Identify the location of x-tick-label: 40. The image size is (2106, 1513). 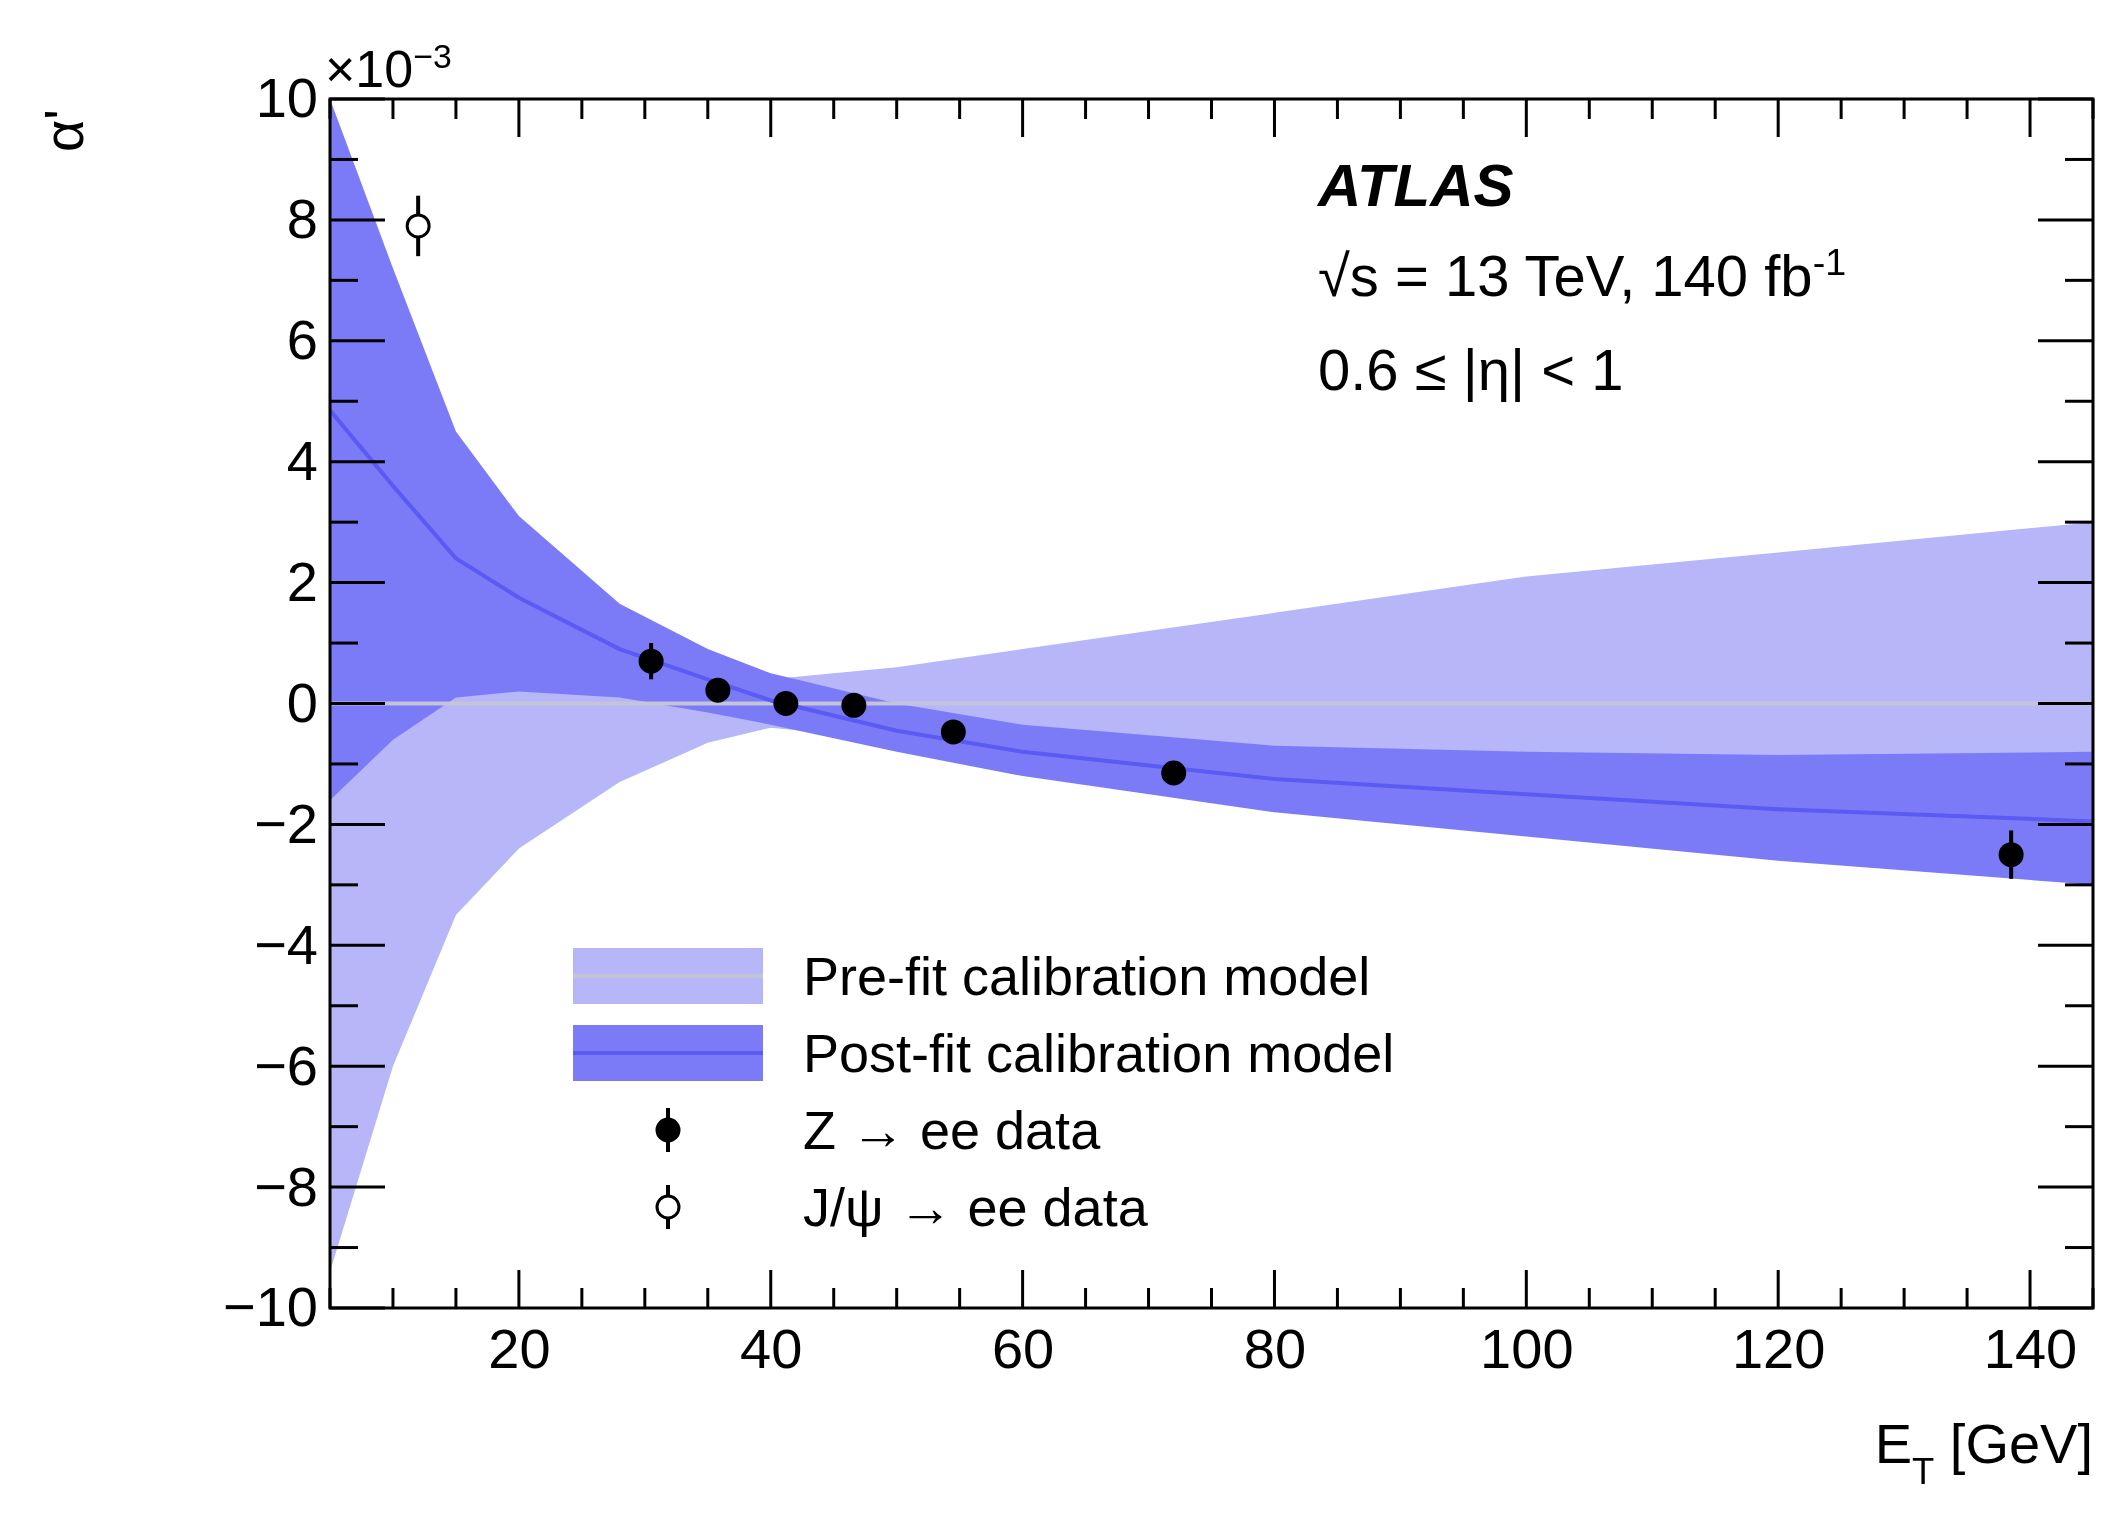
(771, 1348).